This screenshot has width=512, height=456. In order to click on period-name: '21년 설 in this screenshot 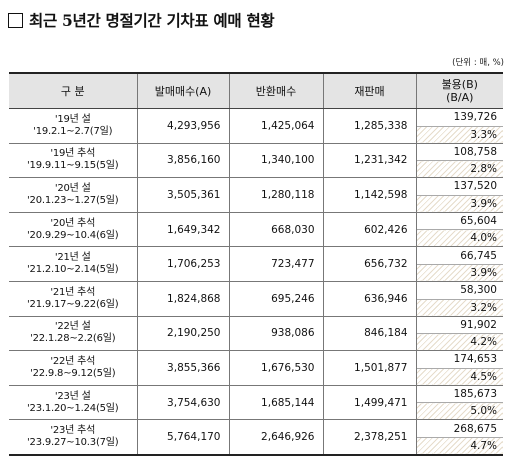, I will do `click(72, 258)`.